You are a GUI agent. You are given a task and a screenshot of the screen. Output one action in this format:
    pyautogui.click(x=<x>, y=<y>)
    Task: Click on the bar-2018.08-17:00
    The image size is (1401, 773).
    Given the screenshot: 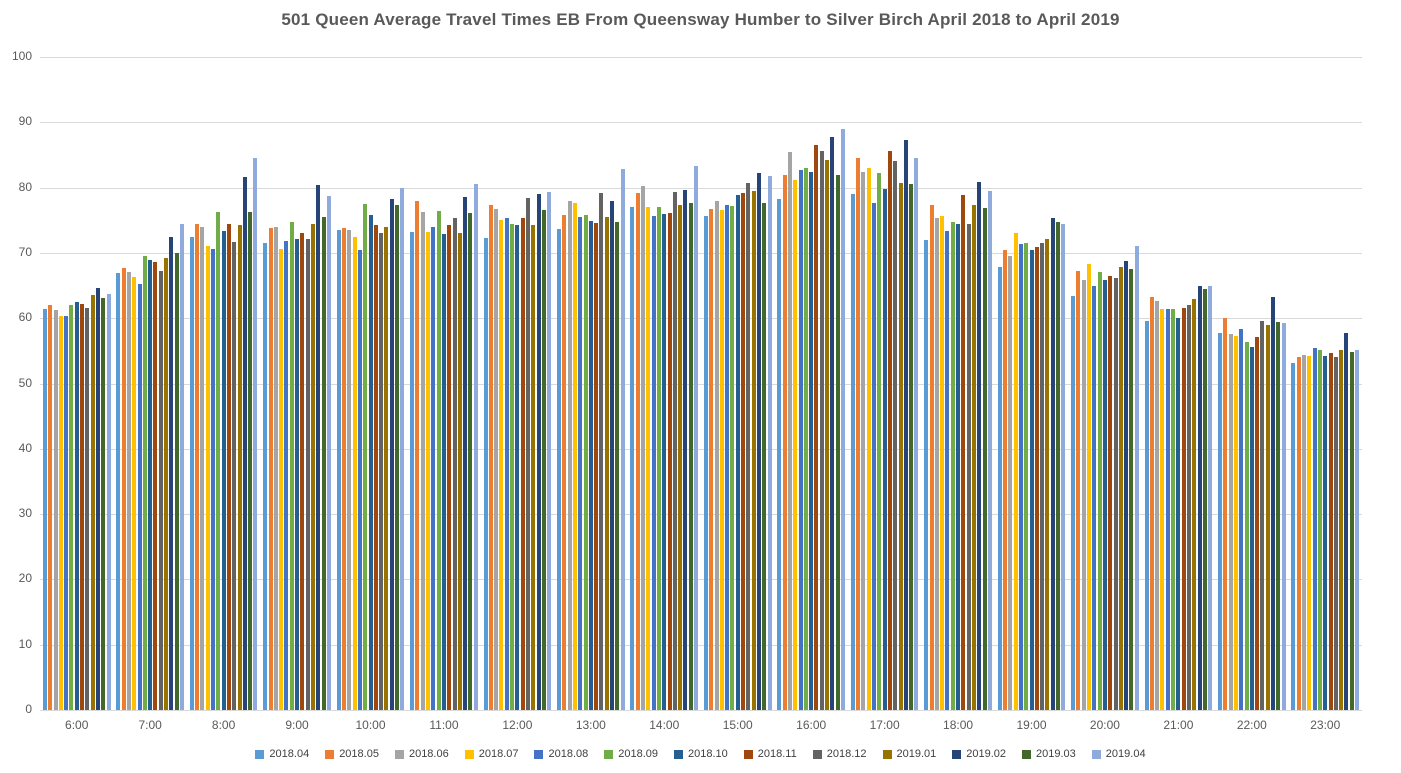 What is the action you would take?
    pyautogui.click(x=874, y=456)
    